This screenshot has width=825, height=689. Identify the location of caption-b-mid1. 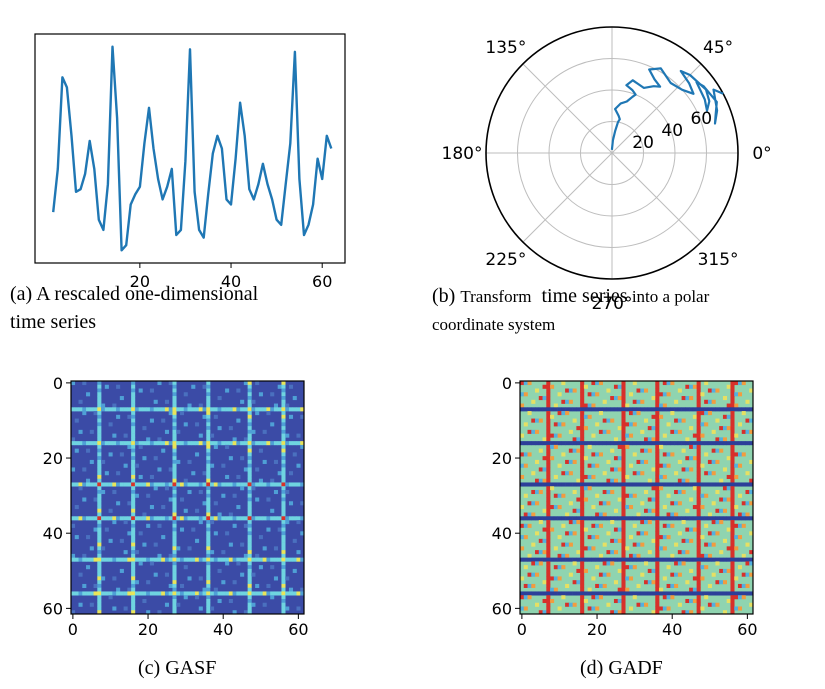
(536, 296).